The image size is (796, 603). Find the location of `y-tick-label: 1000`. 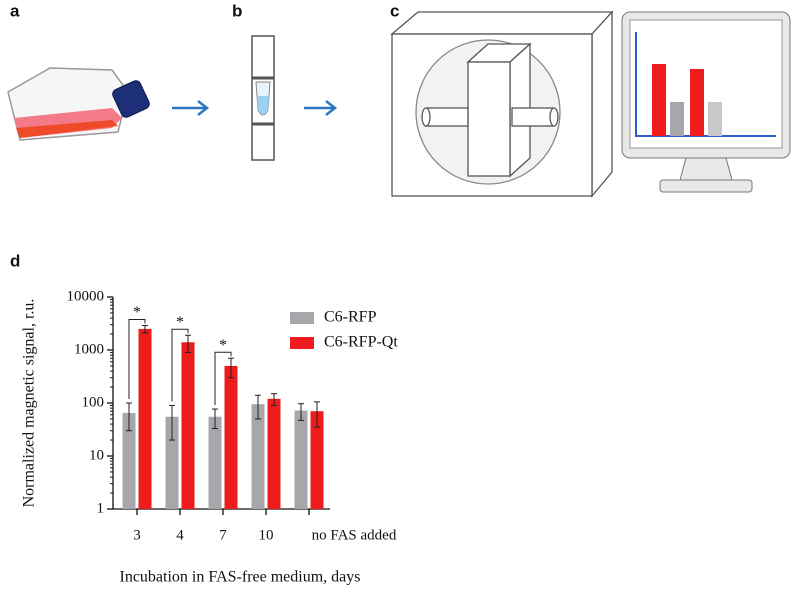

y-tick-label: 1000 is located at coordinates (89, 349).